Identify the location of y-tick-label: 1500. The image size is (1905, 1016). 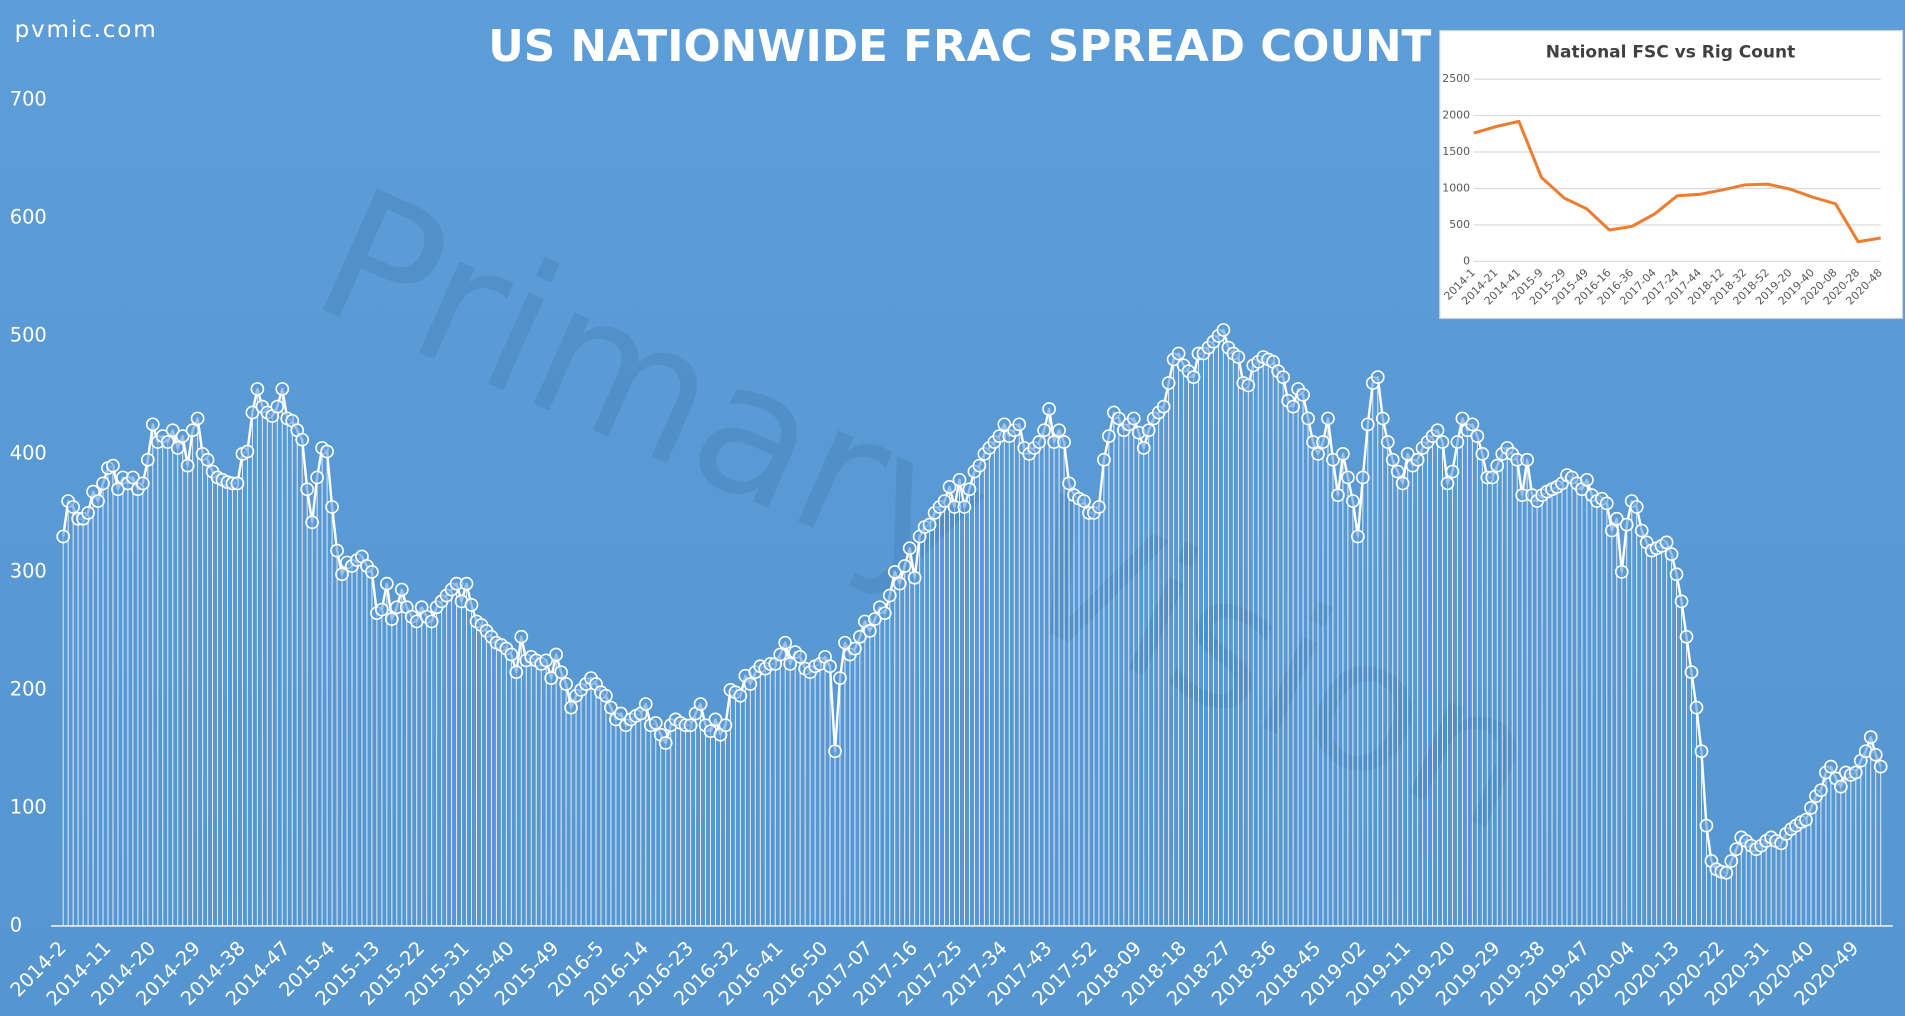
(1456, 151).